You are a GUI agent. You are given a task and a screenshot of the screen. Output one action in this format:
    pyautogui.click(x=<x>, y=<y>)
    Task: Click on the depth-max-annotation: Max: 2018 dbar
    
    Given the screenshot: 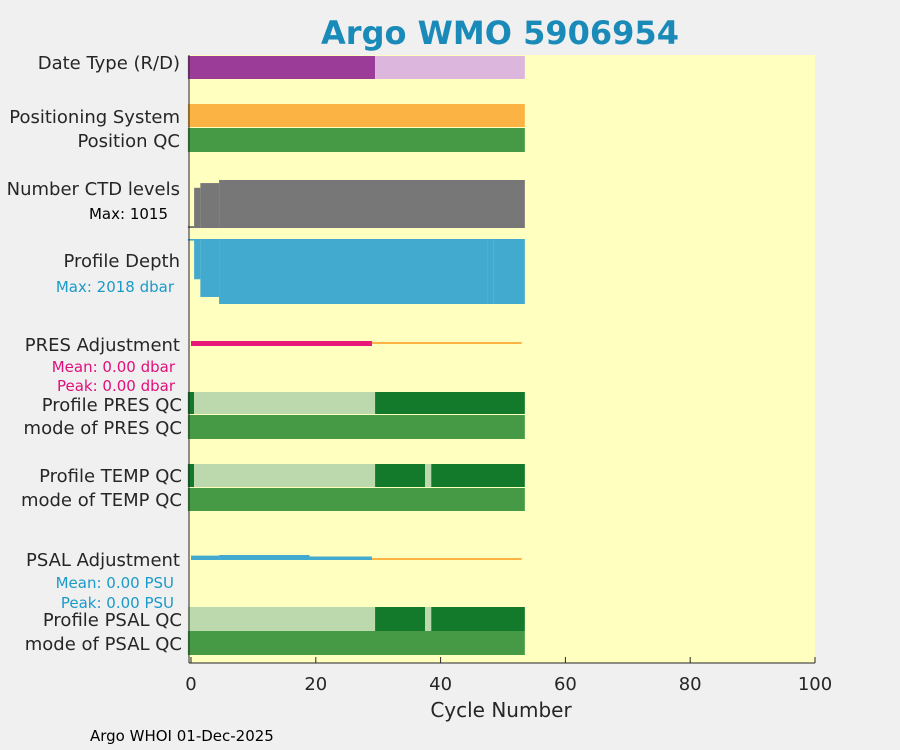 What is the action you would take?
    pyautogui.click(x=115, y=287)
    